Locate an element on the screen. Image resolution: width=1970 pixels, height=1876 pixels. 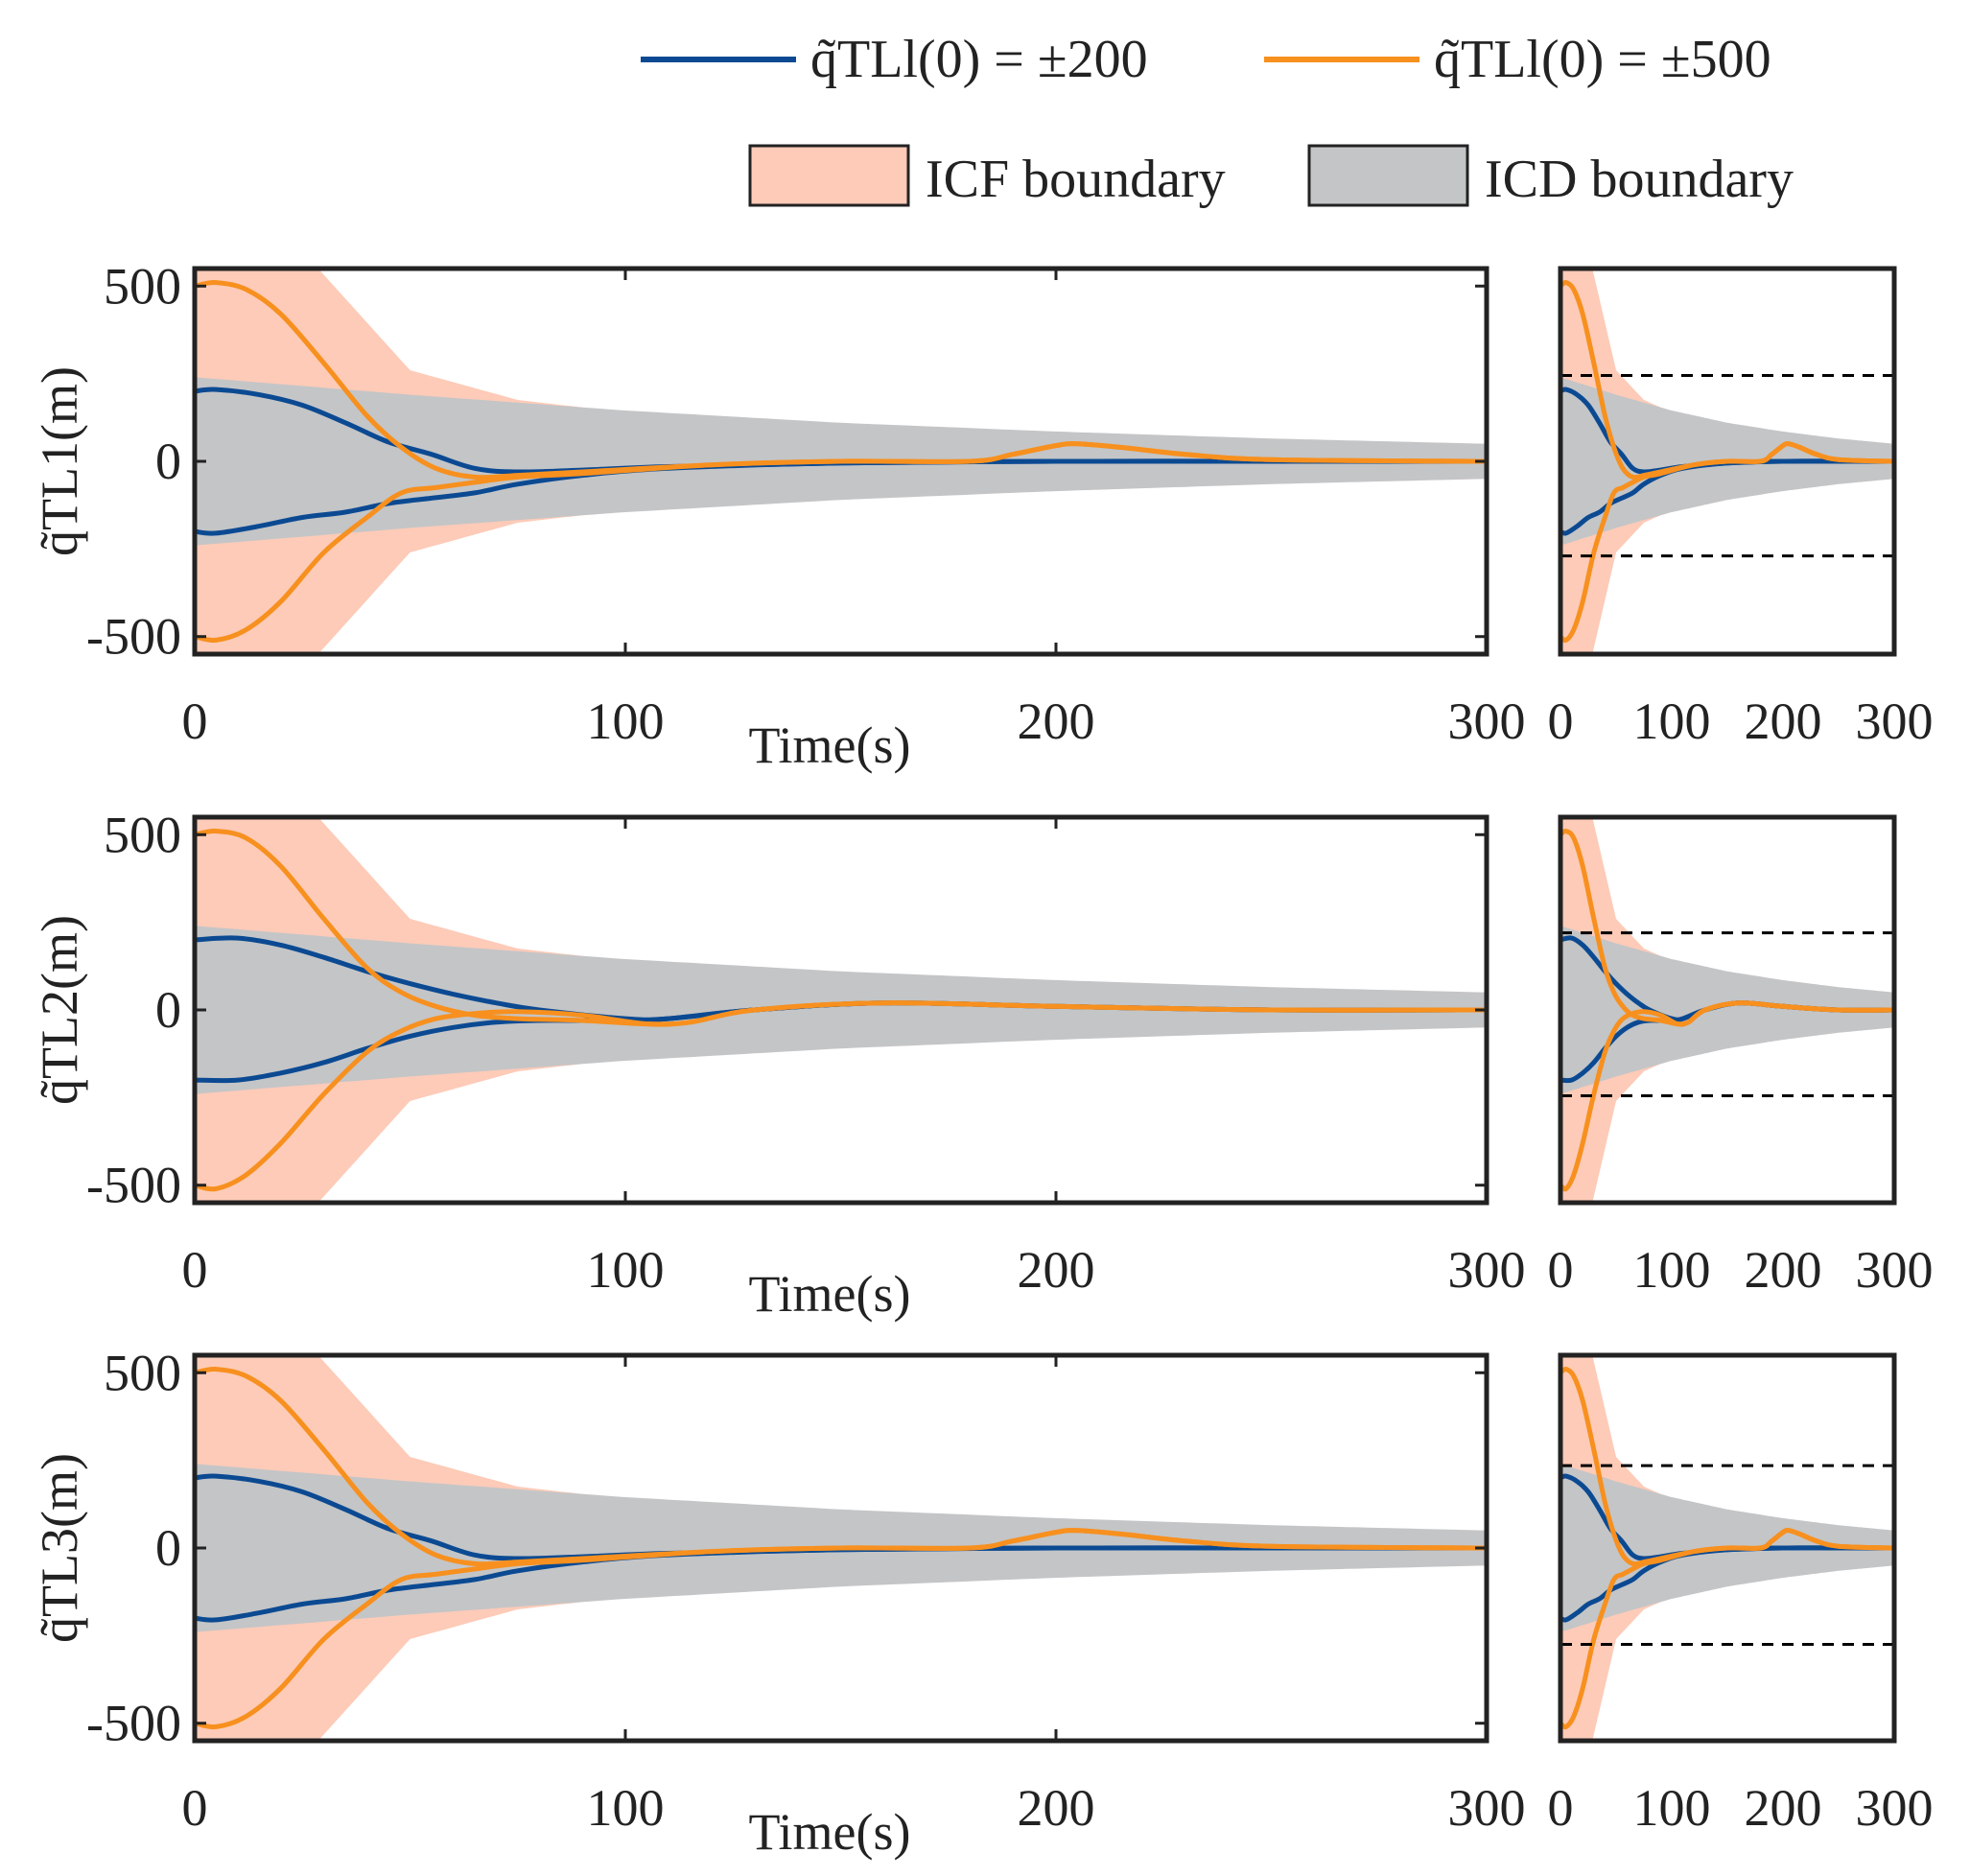
chart-panel-6: 0 100 200 300 is located at coordinates (1741, 1594).